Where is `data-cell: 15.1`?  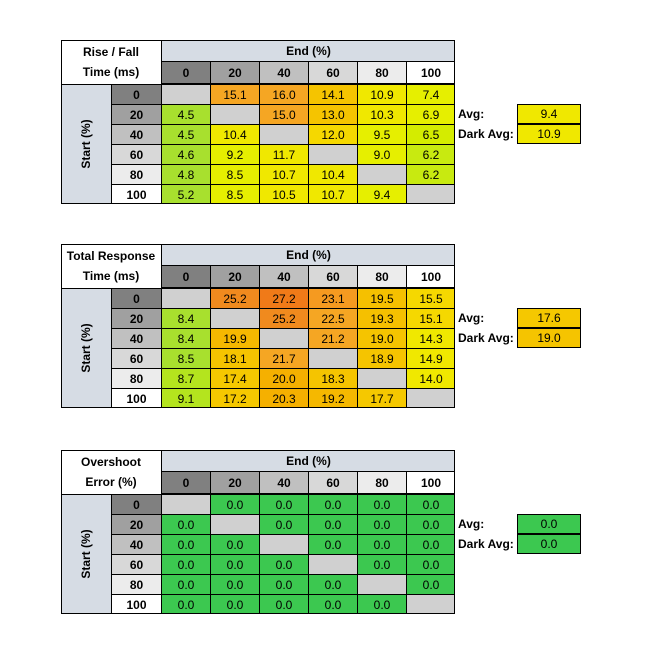
data-cell: 15.1 is located at coordinates (234, 94).